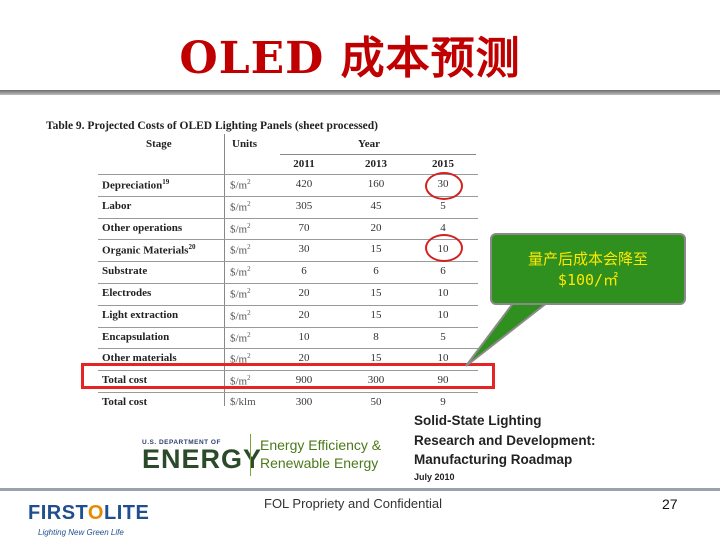 Image resolution: width=720 pixels, height=540 pixels. What do you see at coordinates (127, 292) in the screenshot?
I see `row-stage: Electrodes` at bounding box center [127, 292].